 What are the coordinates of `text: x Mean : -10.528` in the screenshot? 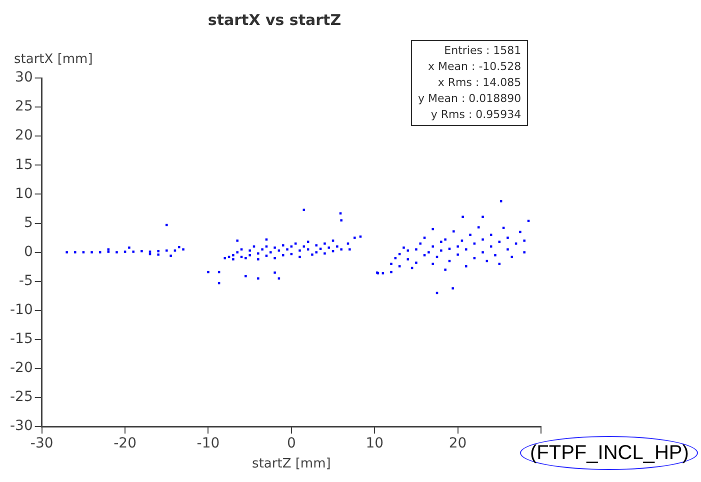 It's located at (474, 67).